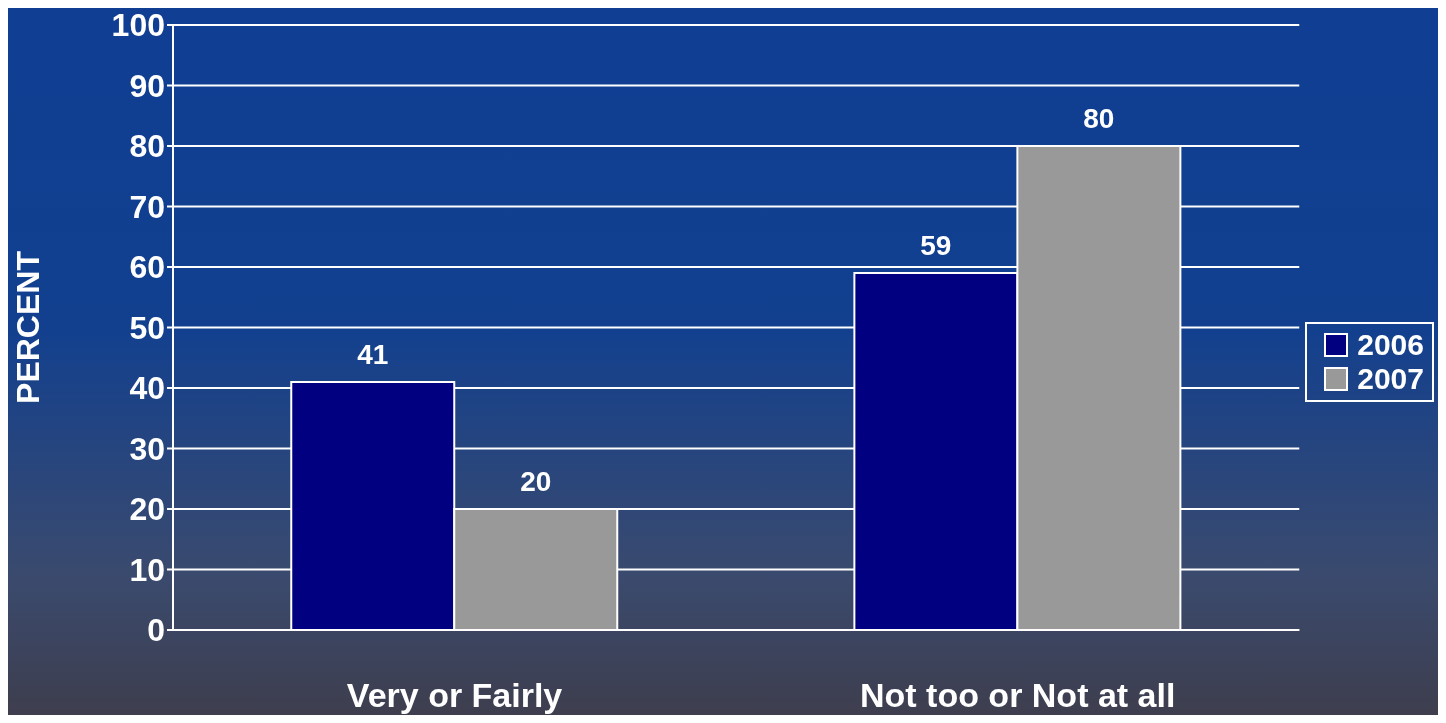  Describe the element at coordinates (1390, 344) in the screenshot. I see `legend-label: 2006` at that location.